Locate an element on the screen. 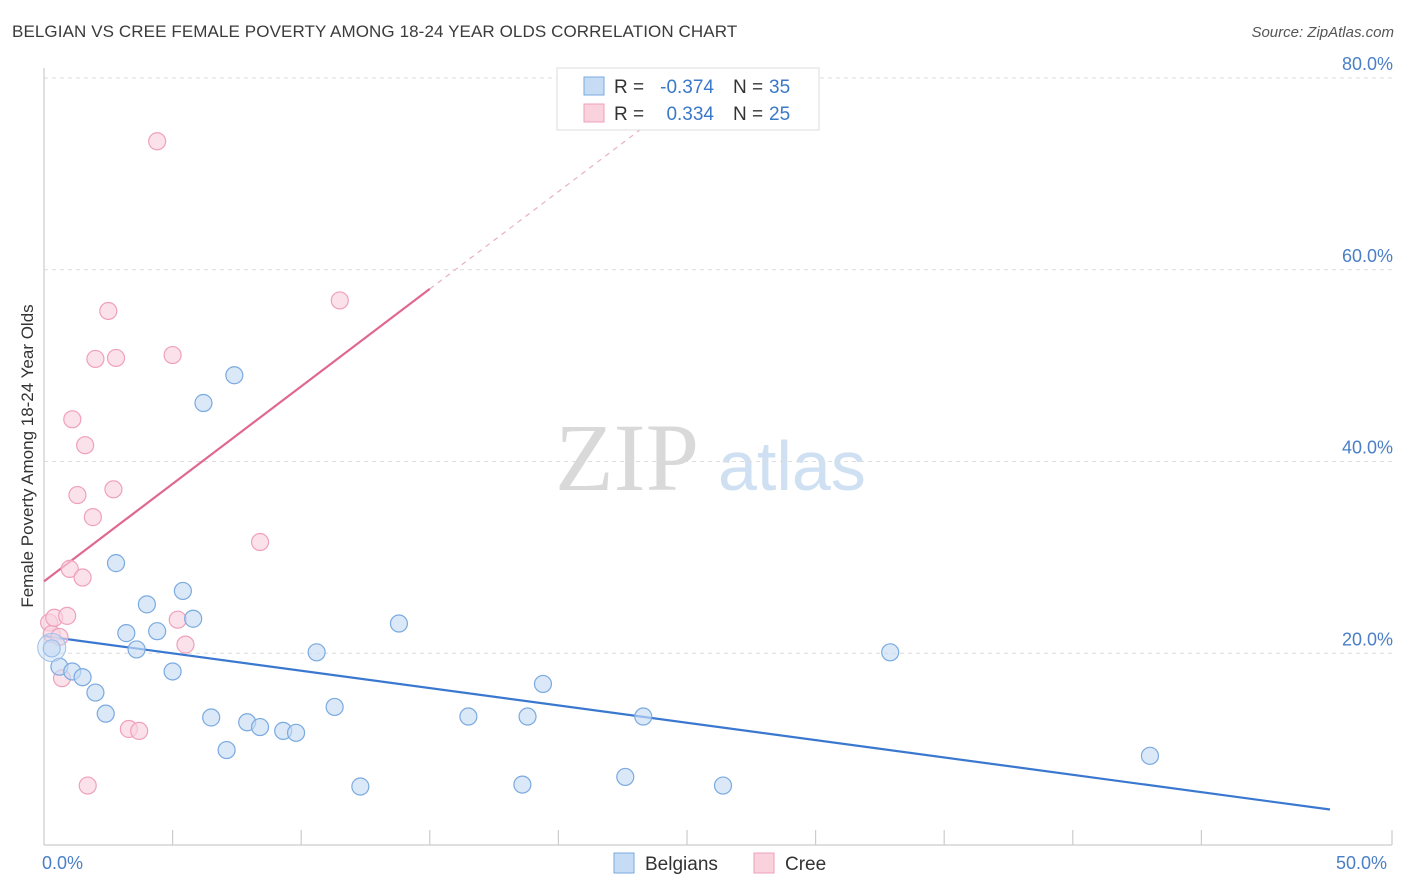  point-belgians-cluster is located at coordinates (52, 647).